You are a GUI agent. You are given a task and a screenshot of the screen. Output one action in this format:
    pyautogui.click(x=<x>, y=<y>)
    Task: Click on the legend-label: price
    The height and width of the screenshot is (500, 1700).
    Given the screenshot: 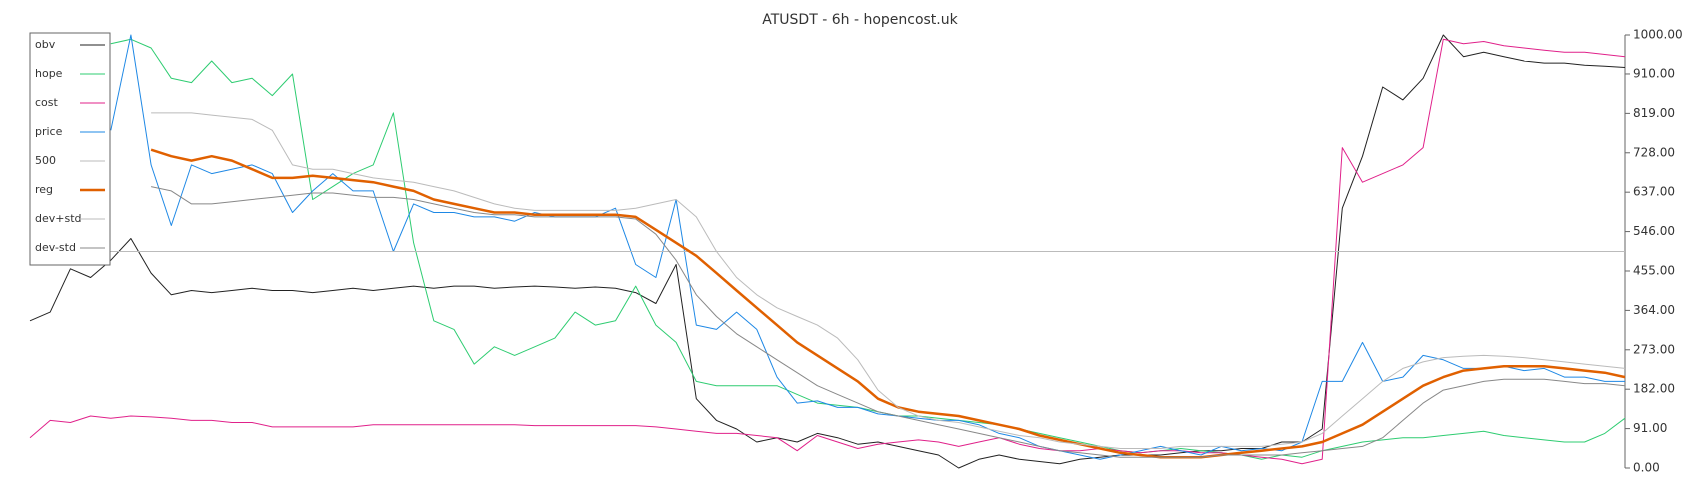 What is the action you would take?
    pyautogui.click(x=49, y=131)
    